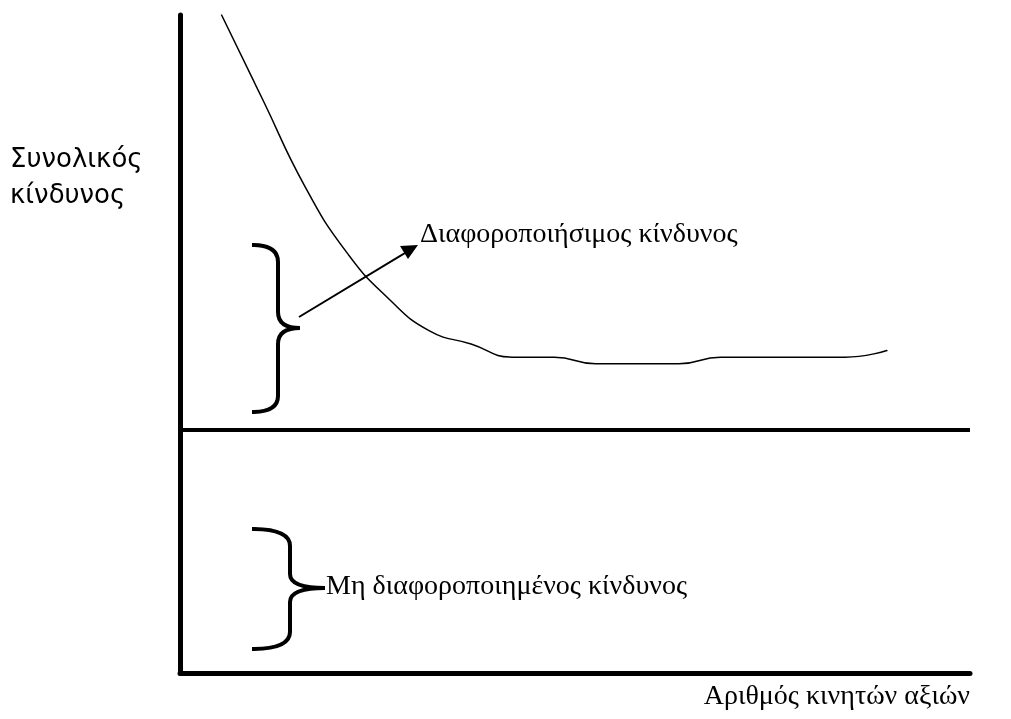 This screenshot has width=1011, height=719. What do you see at coordinates (76, 176) in the screenshot?
I see `y-axis-title: Συνολικός κίνδυνος` at bounding box center [76, 176].